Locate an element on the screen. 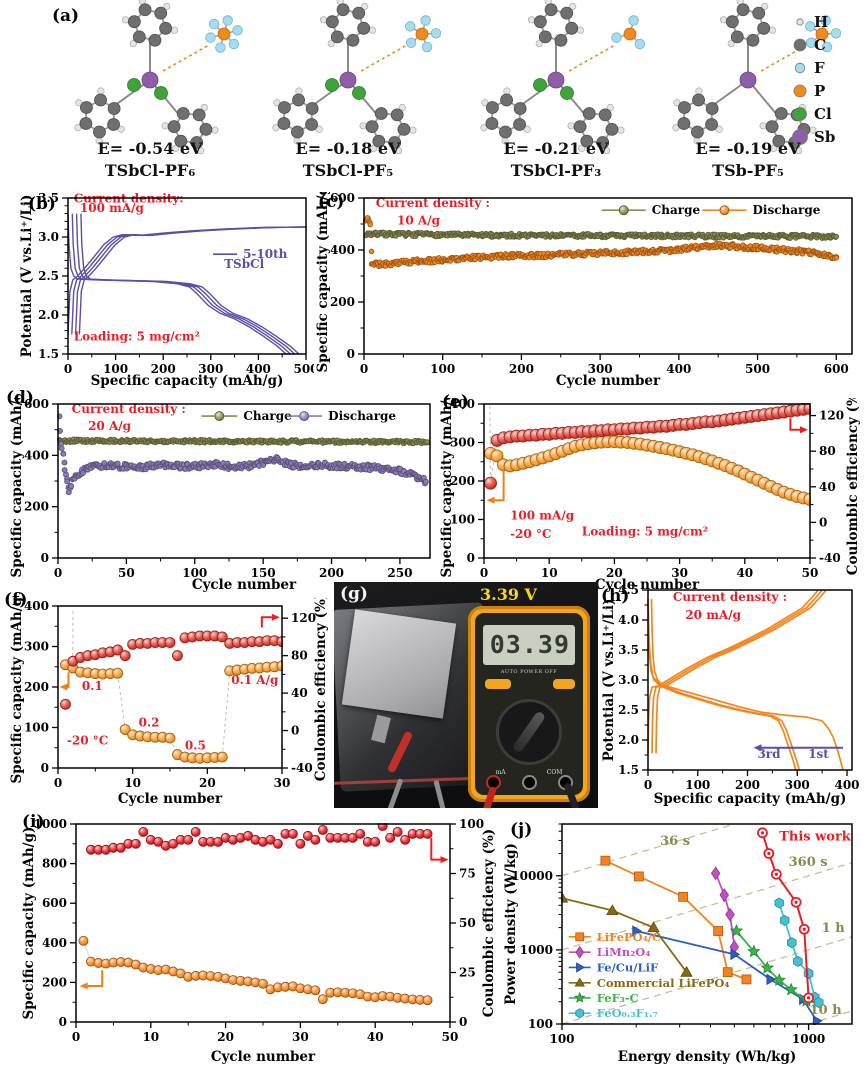 The image size is (865, 1073). svg-text: Commercial LiFePO₄ is located at coordinates (663, 983).